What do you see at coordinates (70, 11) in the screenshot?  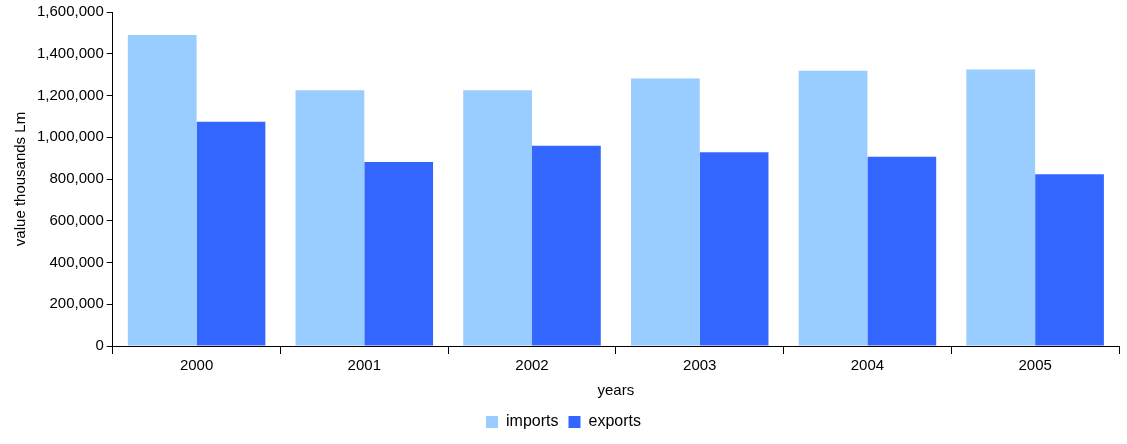 I see `y-tick-label: 1,600,000` at bounding box center [70, 11].